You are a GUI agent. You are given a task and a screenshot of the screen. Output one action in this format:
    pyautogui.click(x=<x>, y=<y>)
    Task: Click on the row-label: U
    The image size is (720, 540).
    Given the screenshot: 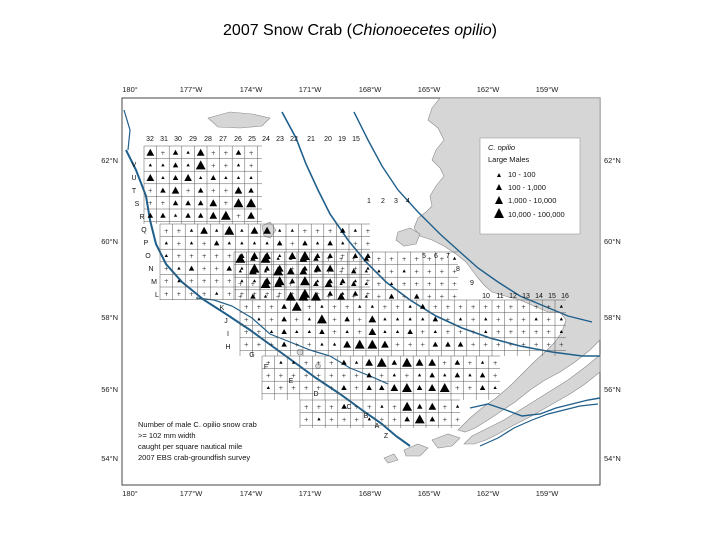 What is the action you would take?
    pyautogui.click(x=133, y=178)
    